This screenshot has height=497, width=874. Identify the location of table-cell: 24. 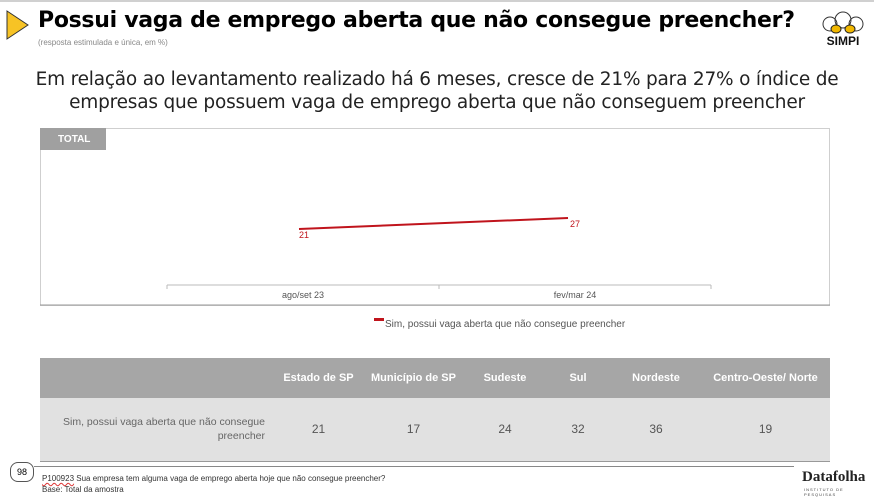
(505, 430).